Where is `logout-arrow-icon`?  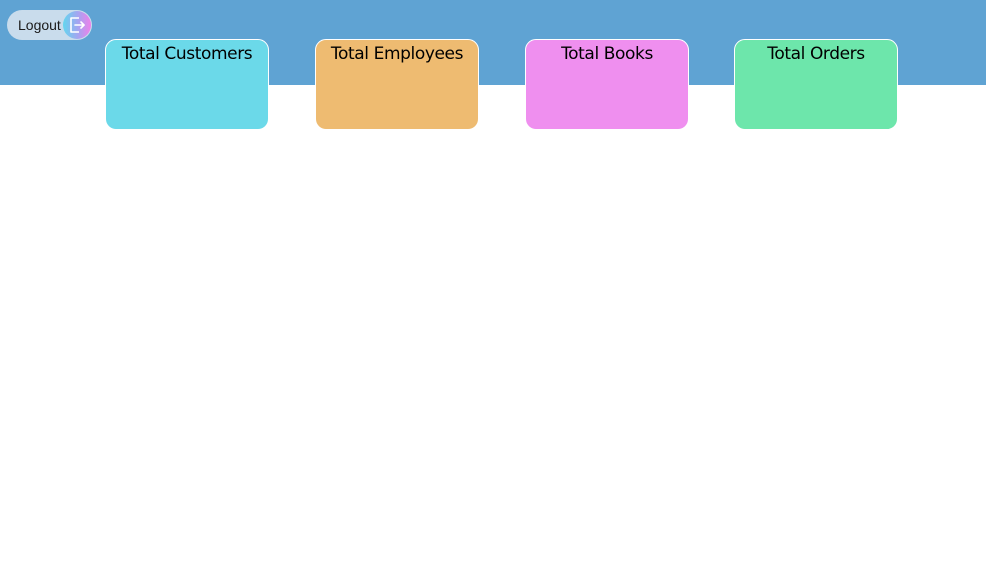
logout-arrow-icon is located at coordinates (77, 25).